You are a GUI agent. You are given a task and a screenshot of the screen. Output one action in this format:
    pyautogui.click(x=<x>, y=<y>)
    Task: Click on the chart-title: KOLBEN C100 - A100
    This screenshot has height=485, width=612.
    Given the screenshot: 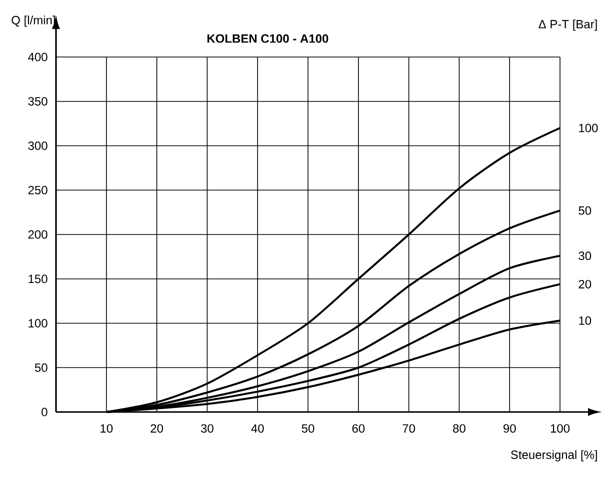 What is the action you would take?
    pyautogui.click(x=267, y=38)
    